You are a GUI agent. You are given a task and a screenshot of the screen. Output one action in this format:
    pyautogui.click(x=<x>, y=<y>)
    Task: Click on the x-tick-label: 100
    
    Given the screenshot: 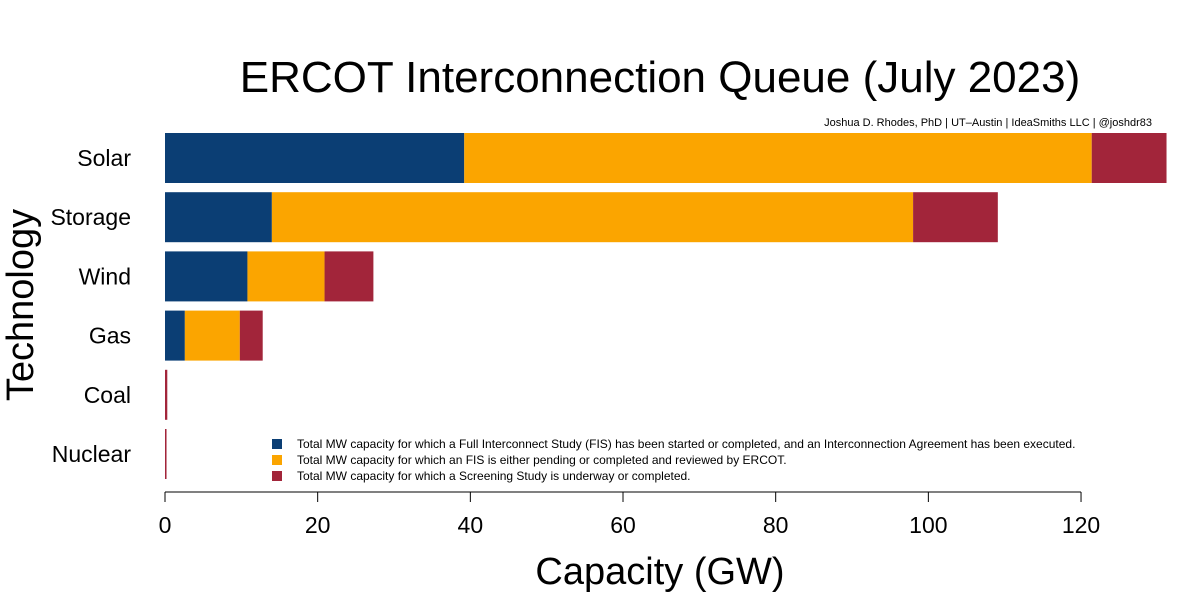 What is the action you would take?
    pyautogui.click(x=928, y=525)
    